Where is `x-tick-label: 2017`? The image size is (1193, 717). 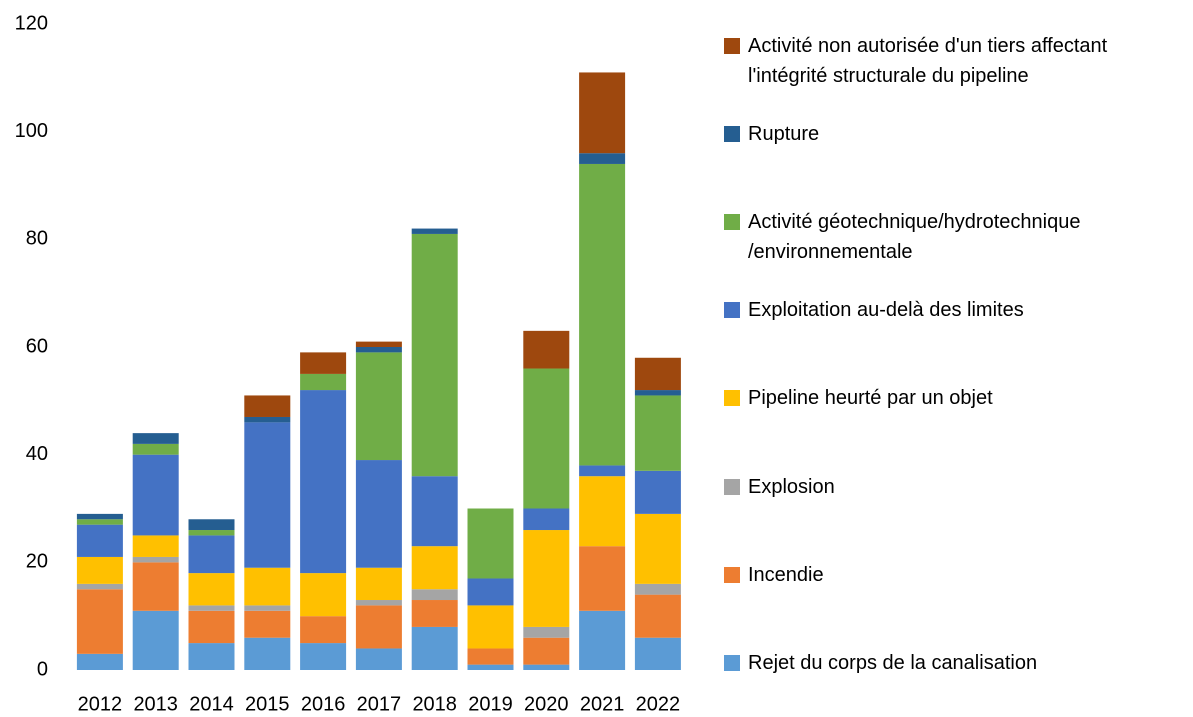 x-tick-label: 2017 is located at coordinates (379, 704).